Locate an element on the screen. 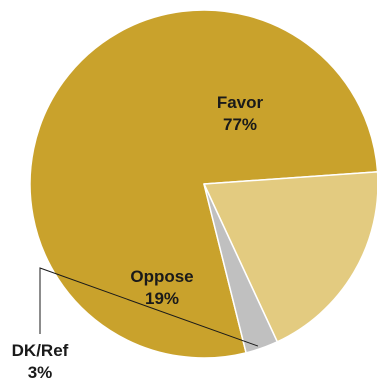  dk-ref-leader-line is located at coordinates (149, 307).